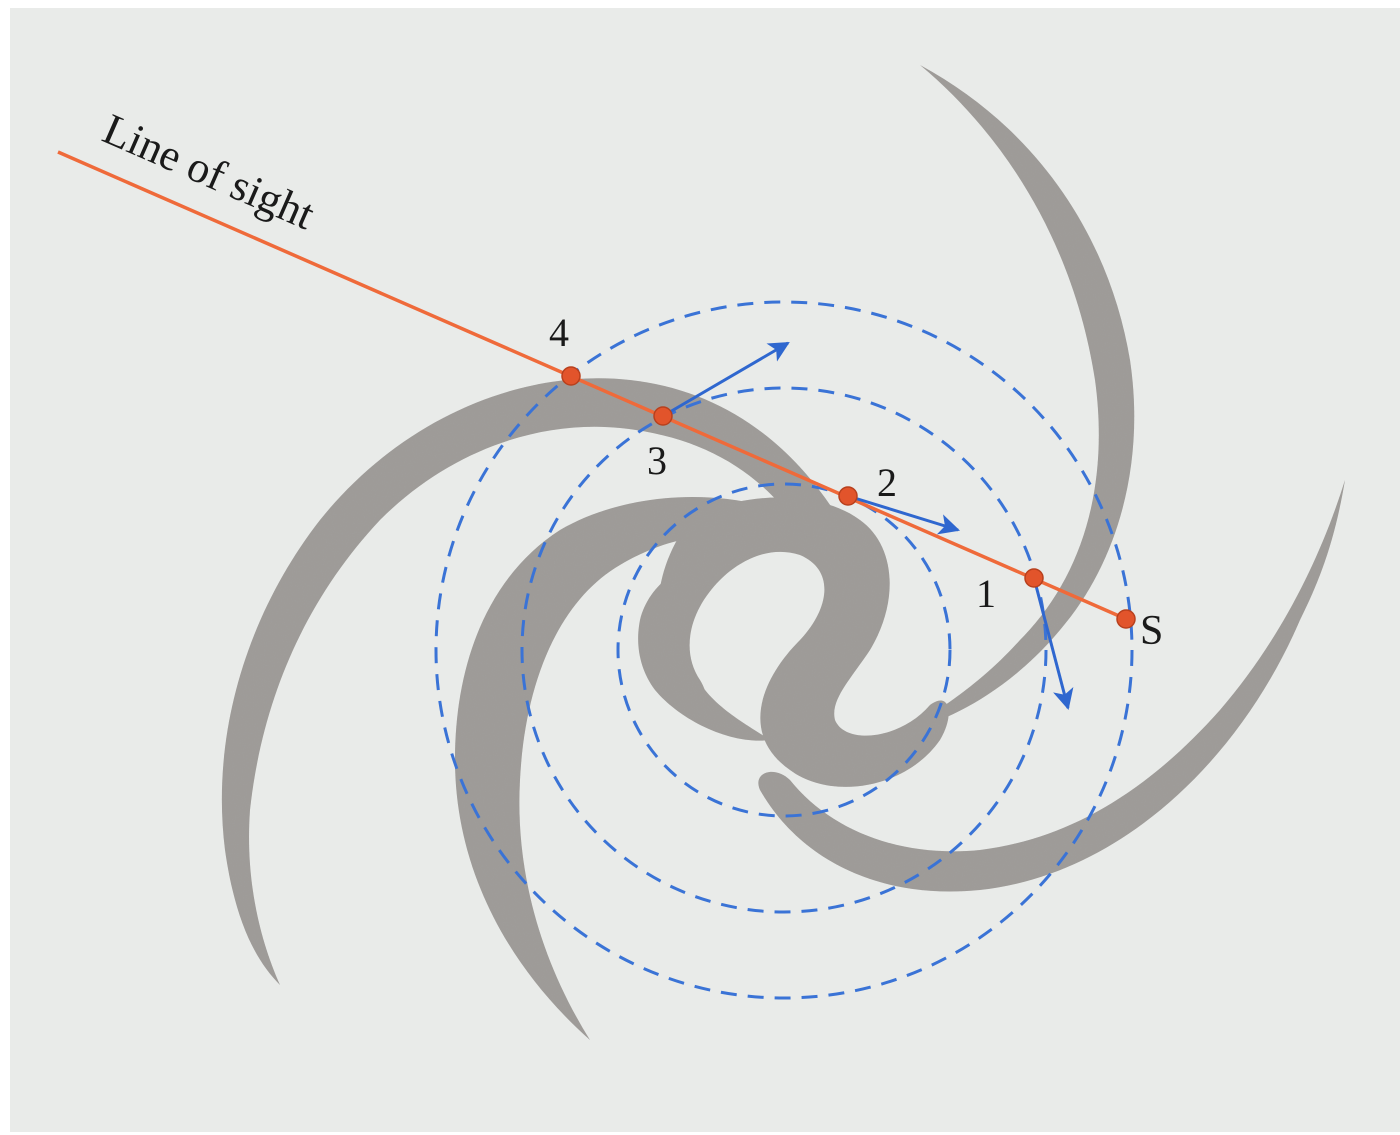  I want to click on point-1-marker, so click(1034, 578).